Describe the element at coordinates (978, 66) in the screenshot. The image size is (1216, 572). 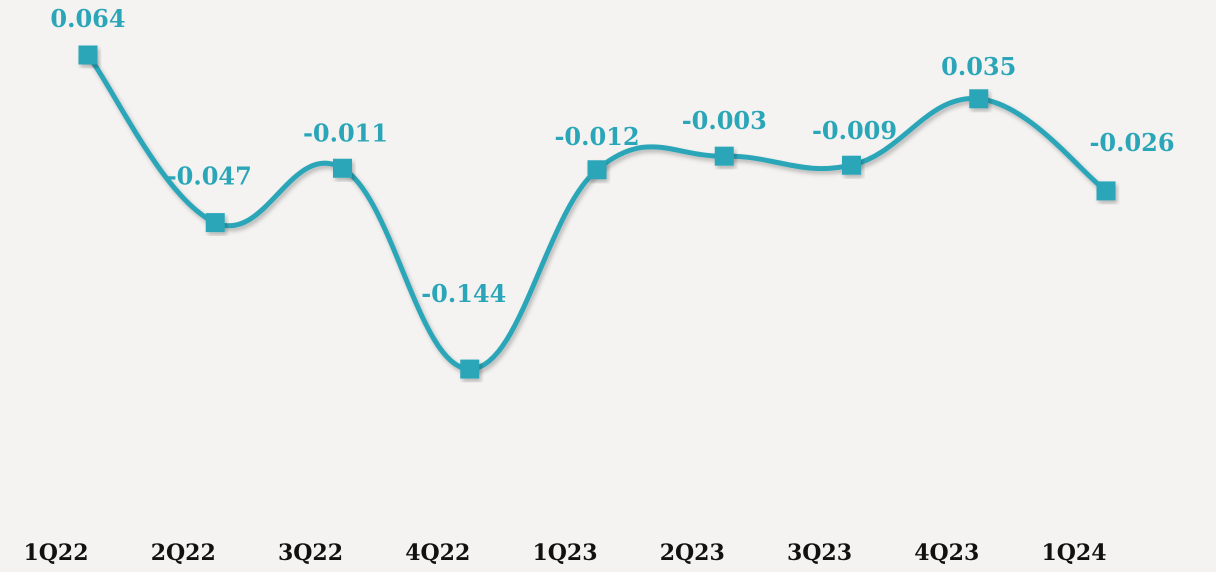
I see `data-label: 0.035` at that location.